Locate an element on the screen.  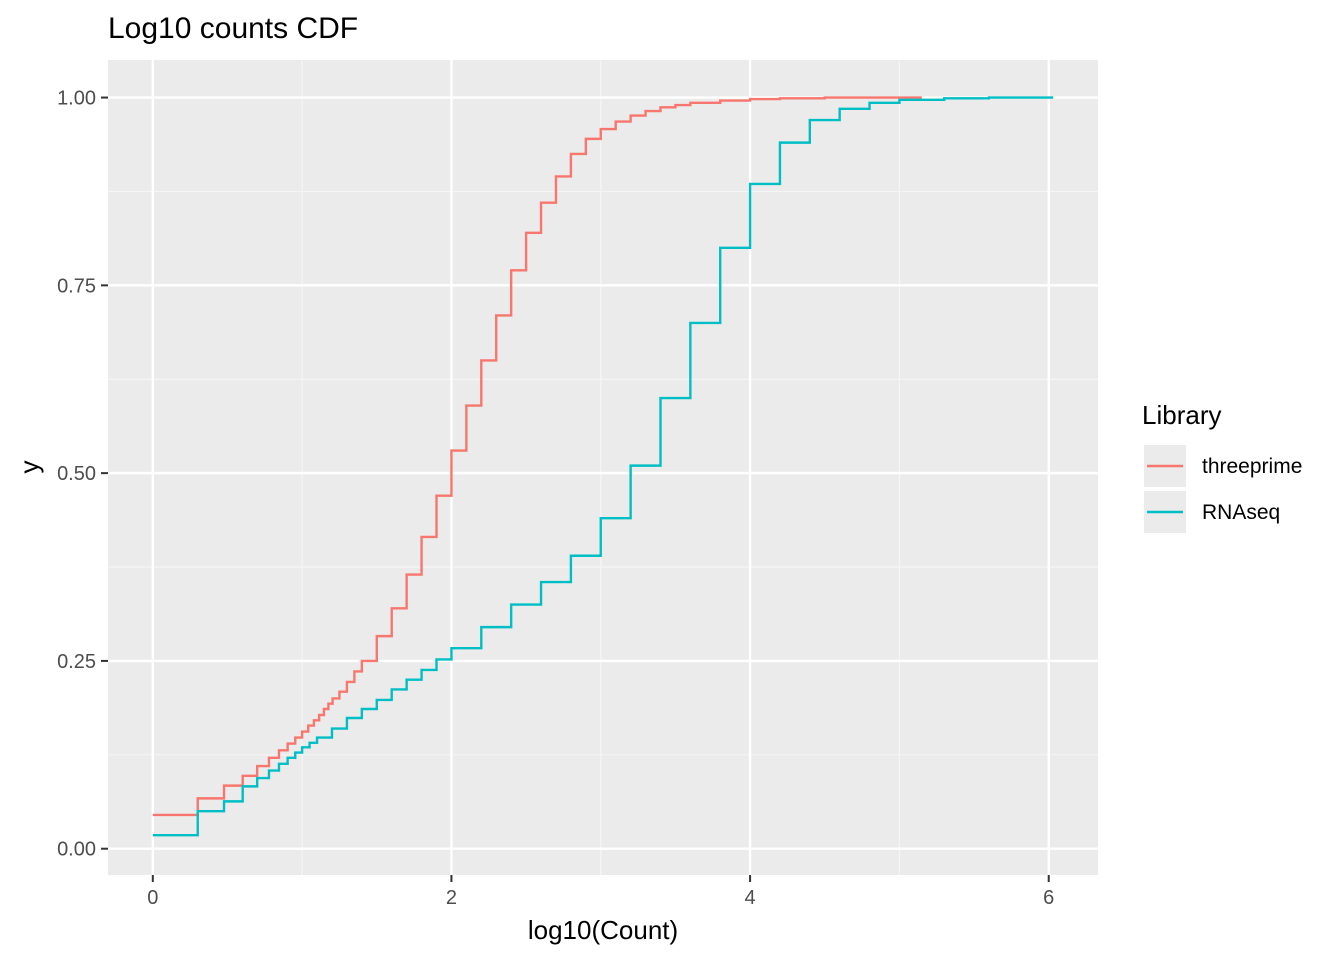
legend-items: threeprime RNAseq is located at coordinates (1222, 489).